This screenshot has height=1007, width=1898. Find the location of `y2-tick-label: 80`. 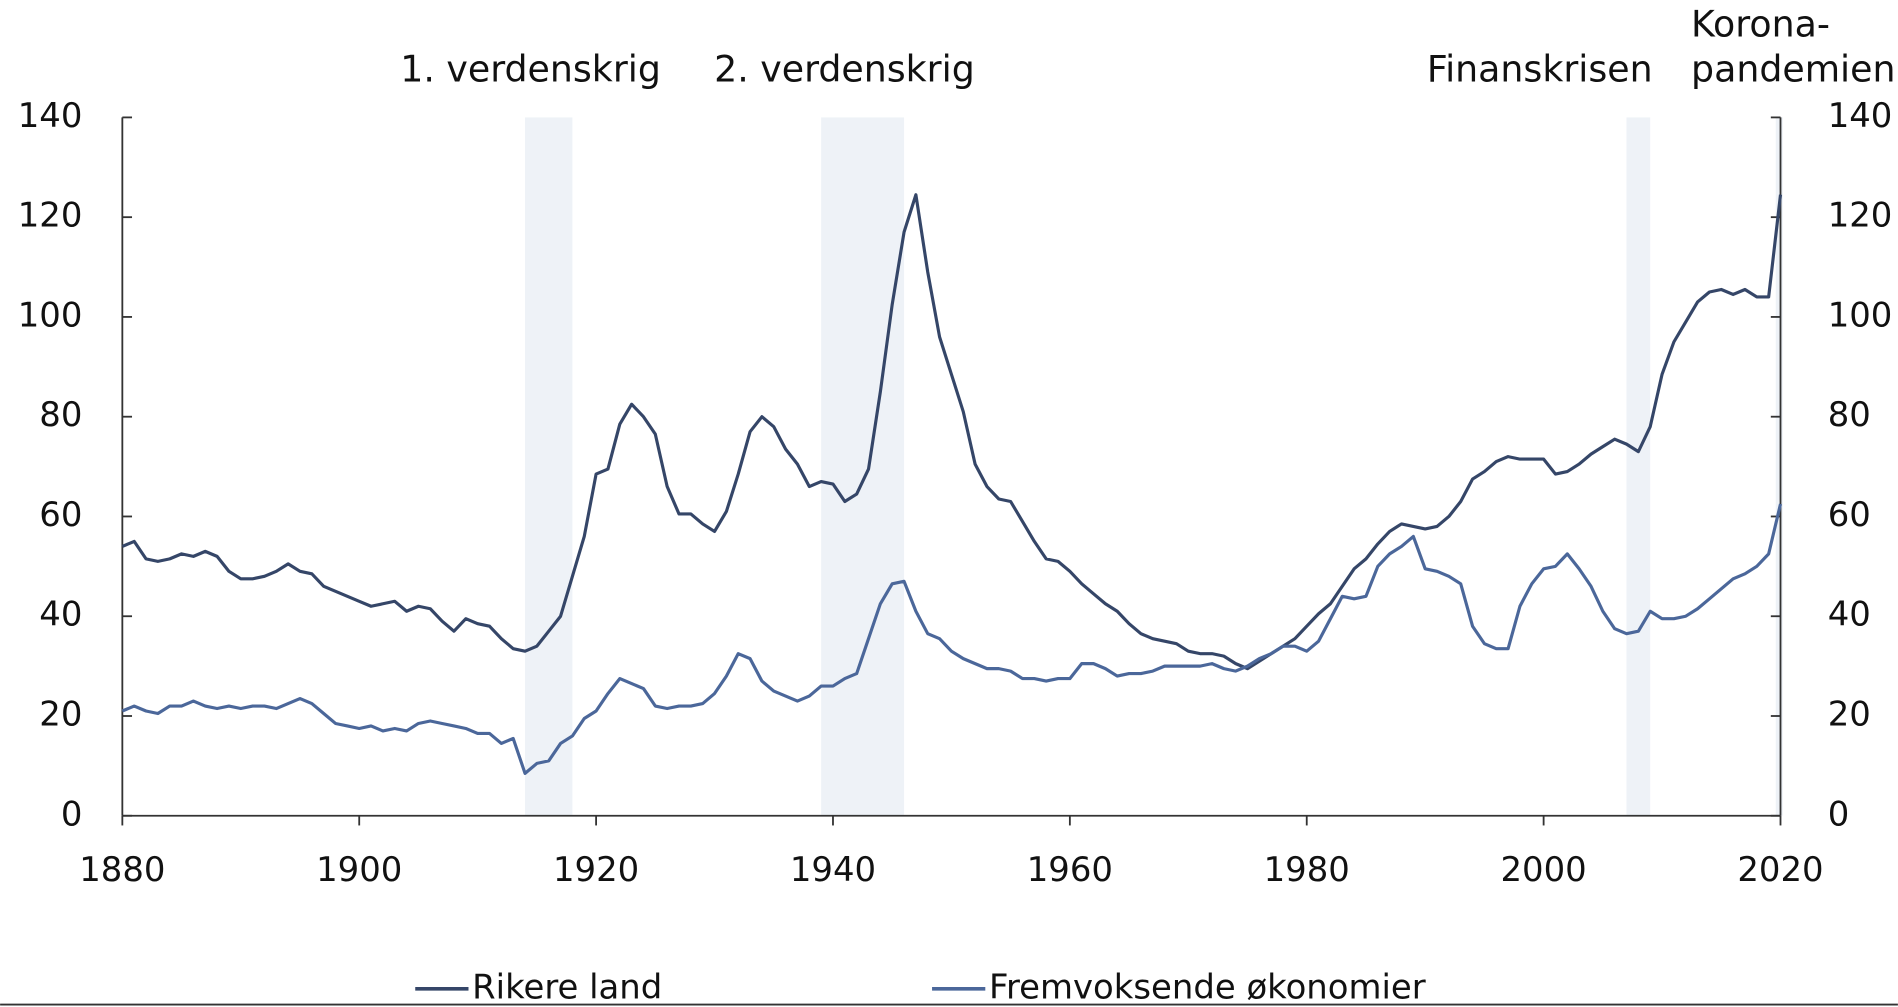

y2-tick-label: 80 is located at coordinates (1849, 414).